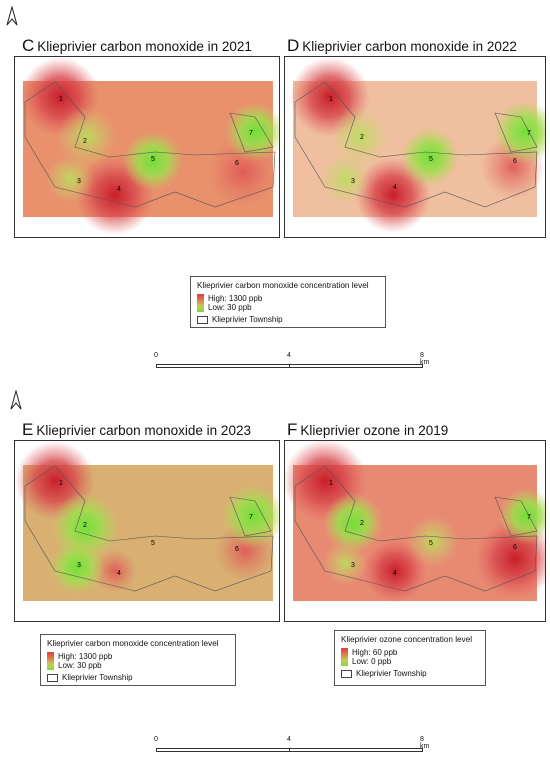 This screenshot has height=762, width=550. What do you see at coordinates (119, 573) in the screenshot?
I see `map-e-label-4: 4` at bounding box center [119, 573].